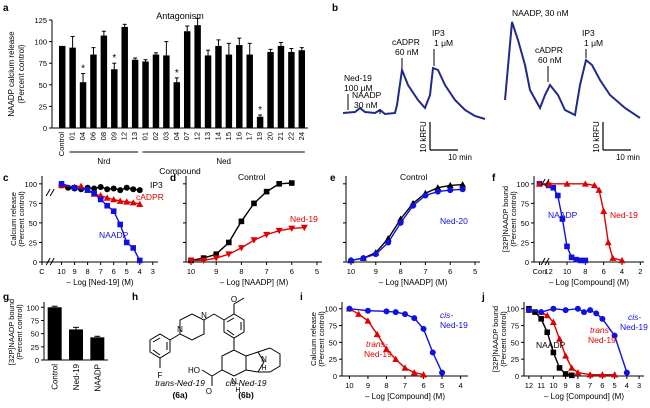 The image size is (650, 408). Describe the element at coordinates (82, 136) in the screenshot. I see `x-tick-label: 04` at that location.